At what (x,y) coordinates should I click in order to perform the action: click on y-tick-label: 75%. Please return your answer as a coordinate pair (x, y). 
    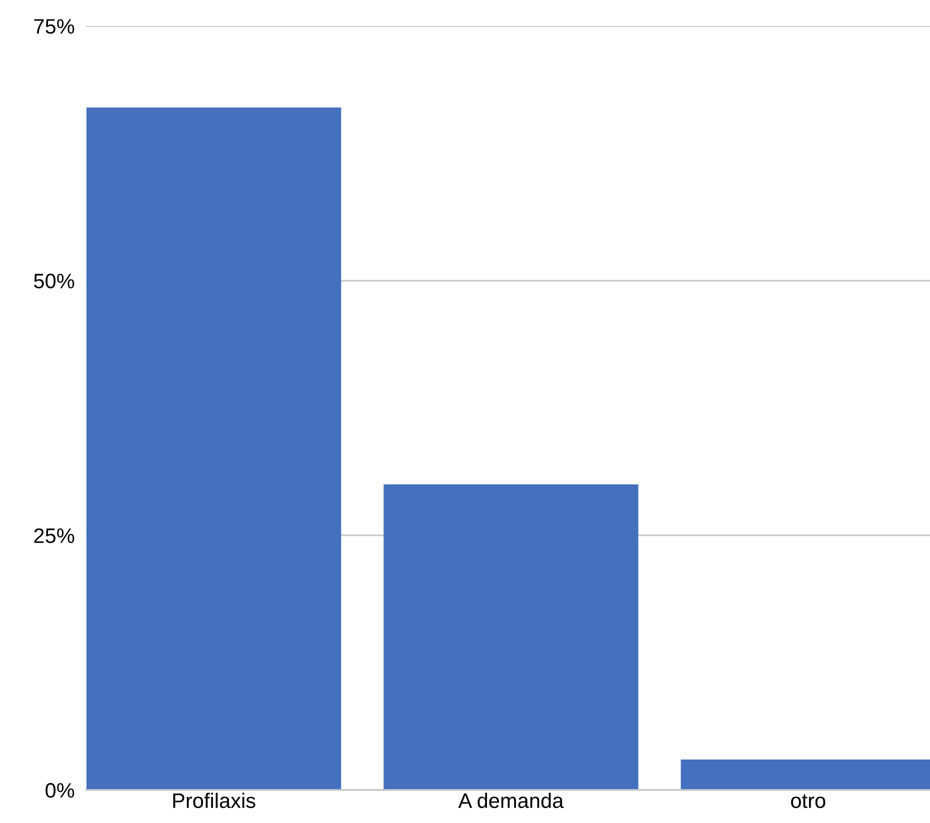
    Looking at the image, I should click on (54, 26).